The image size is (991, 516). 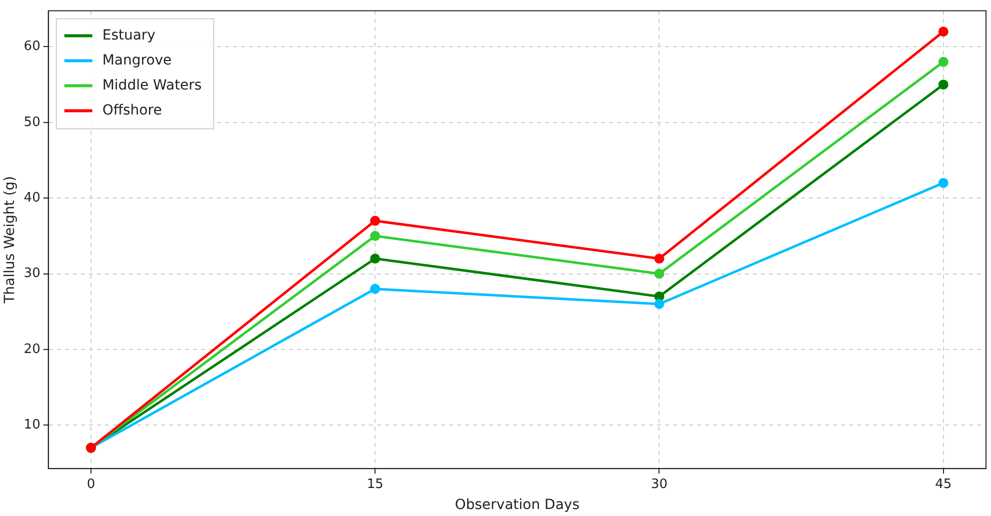 What do you see at coordinates (32, 122) in the screenshot?
I see `y-tick-label: 50` at bounding box center [32, 122].